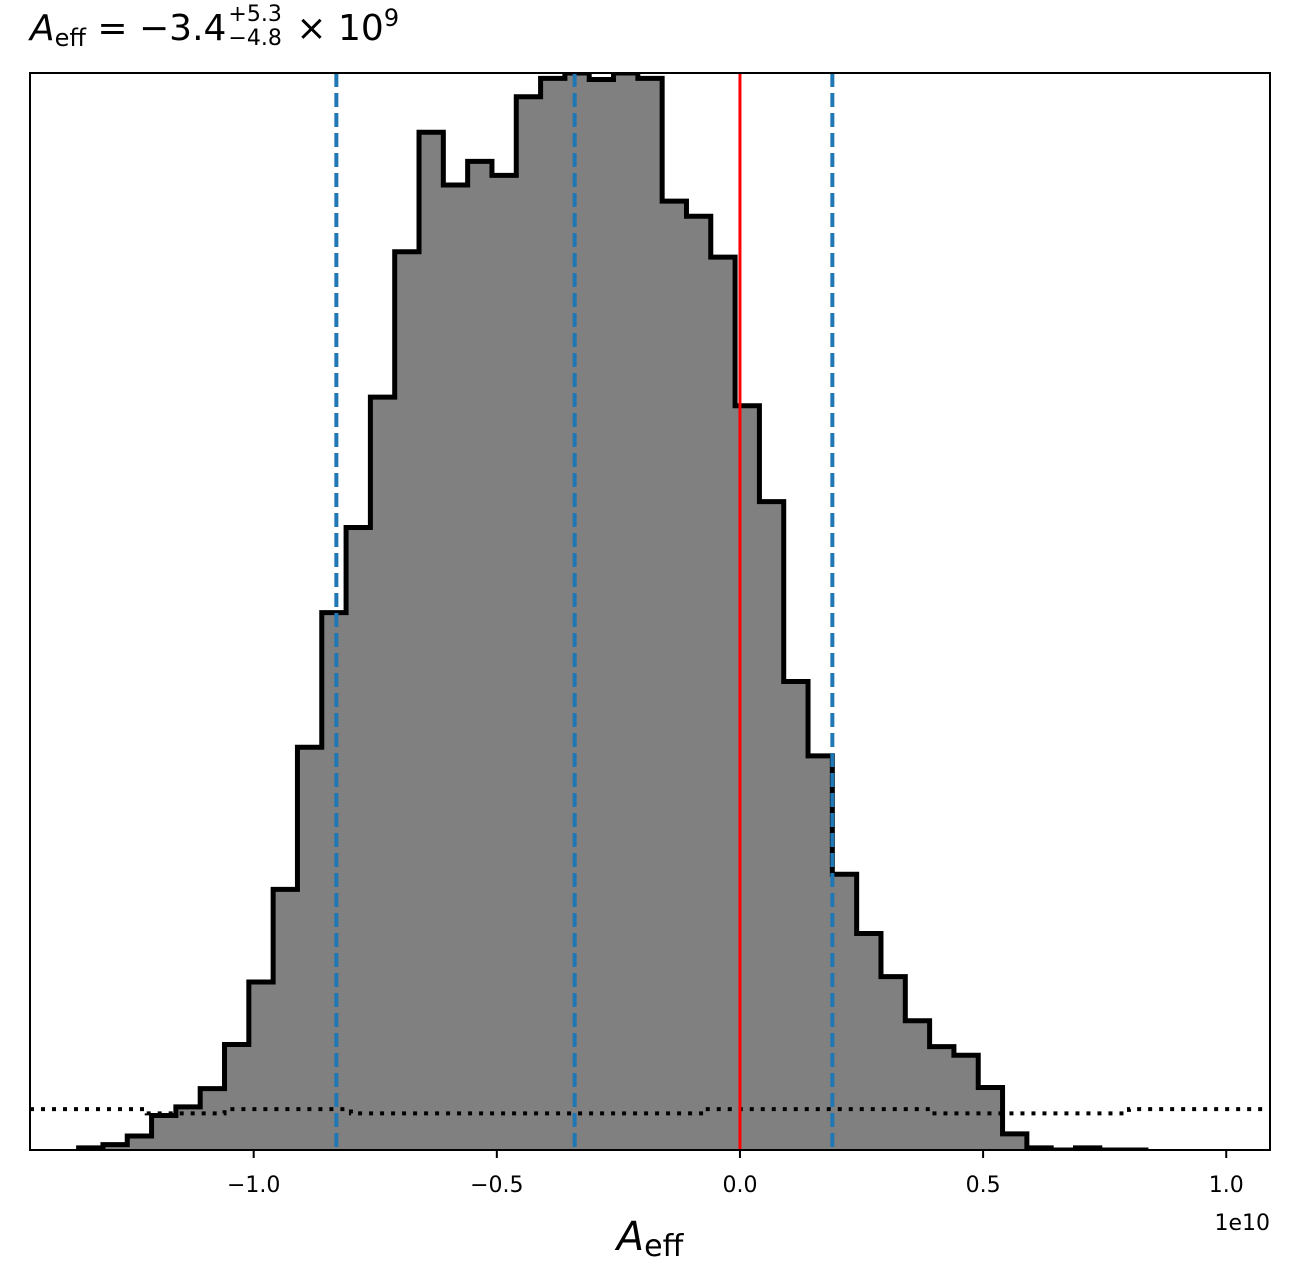 The height and width of the screenshot is (1278, 1289). Describe the element at coordinates (664, 1246) in the screenshot. I see `x-axis-label-subscript: eff` at that location.